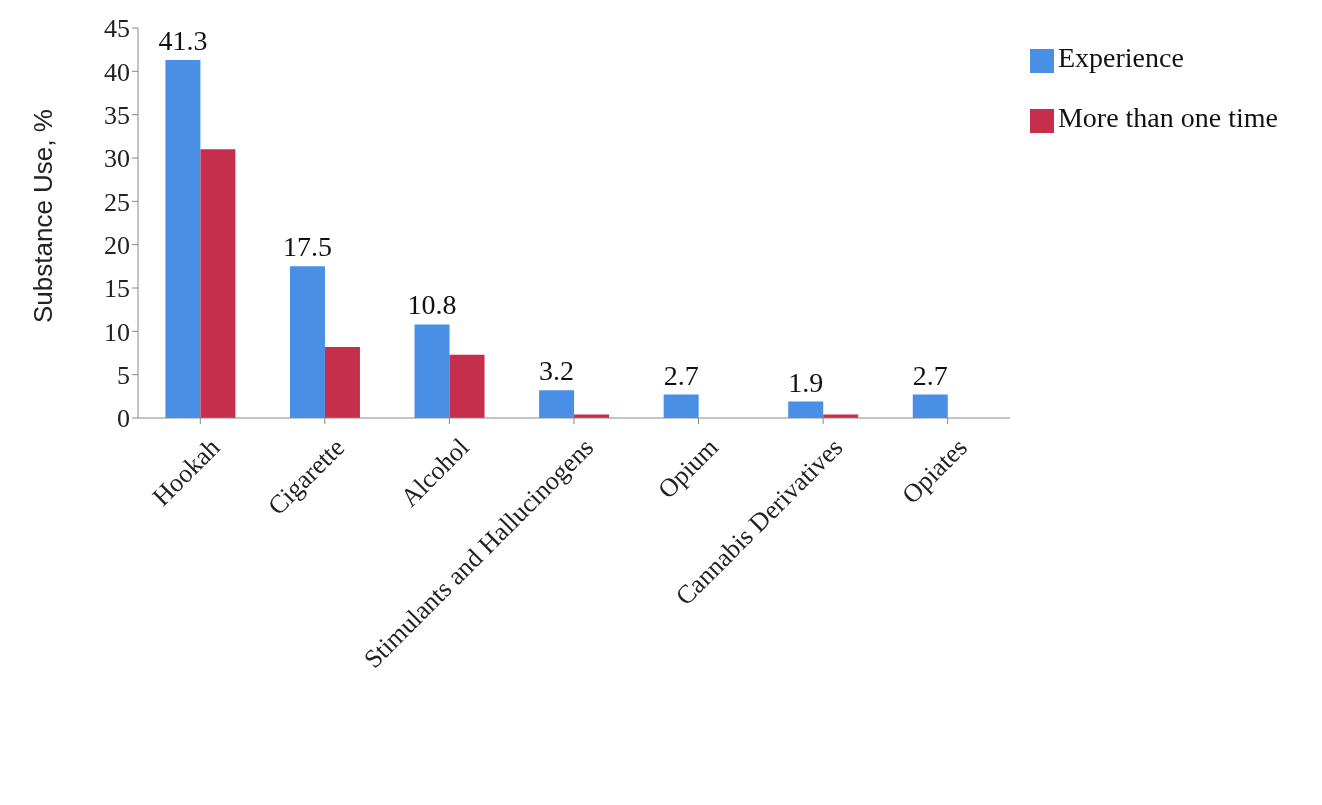 This screenshot has width=1322, height=805. What do you see at coordinates (117, 159) in the screenshot?
I see `y-tick-label: 30` at bounding box center [117, 159].